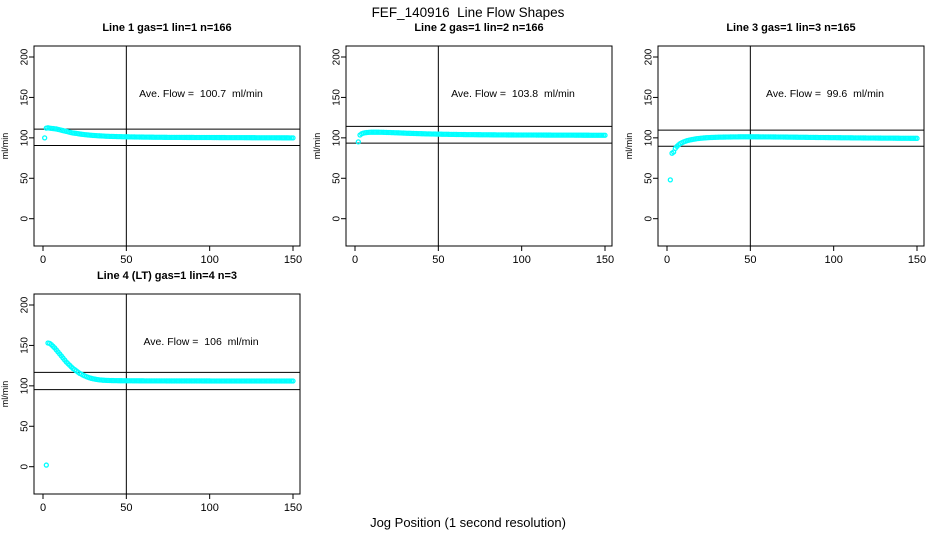  I want to click on panel-3-ave-flow-label: Ave. Flow = 99.6 ml/min, so click(825, 94).